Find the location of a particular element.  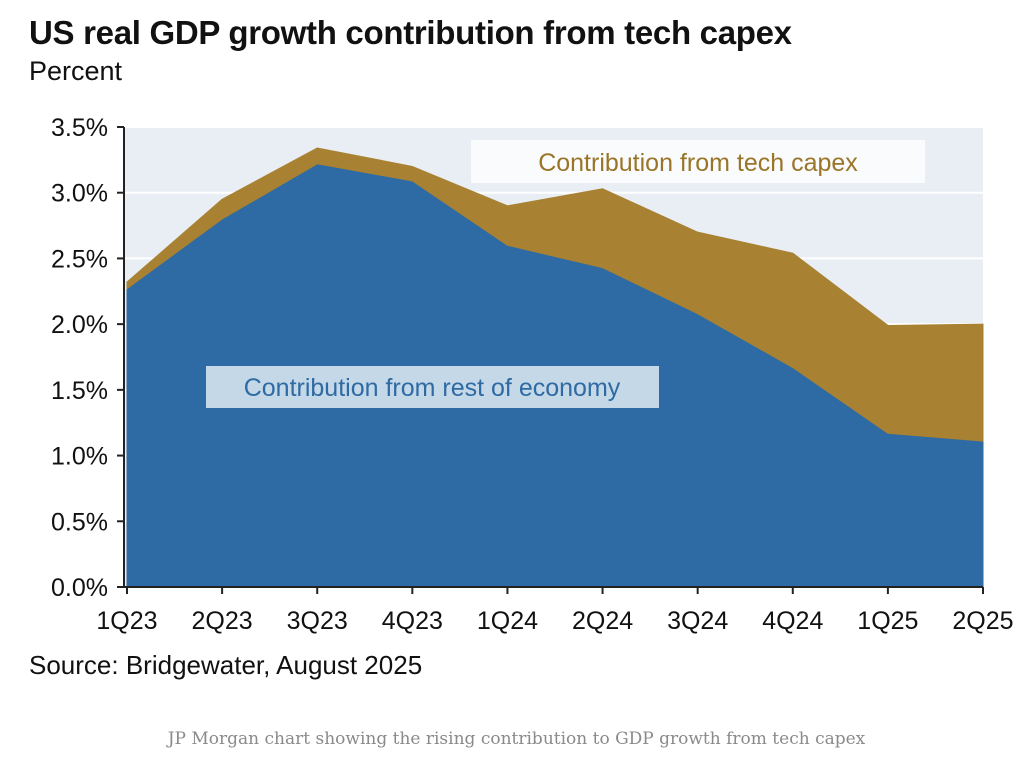

tech-capex-label: Contribution from tech capex is located at coordinates (698, 163).